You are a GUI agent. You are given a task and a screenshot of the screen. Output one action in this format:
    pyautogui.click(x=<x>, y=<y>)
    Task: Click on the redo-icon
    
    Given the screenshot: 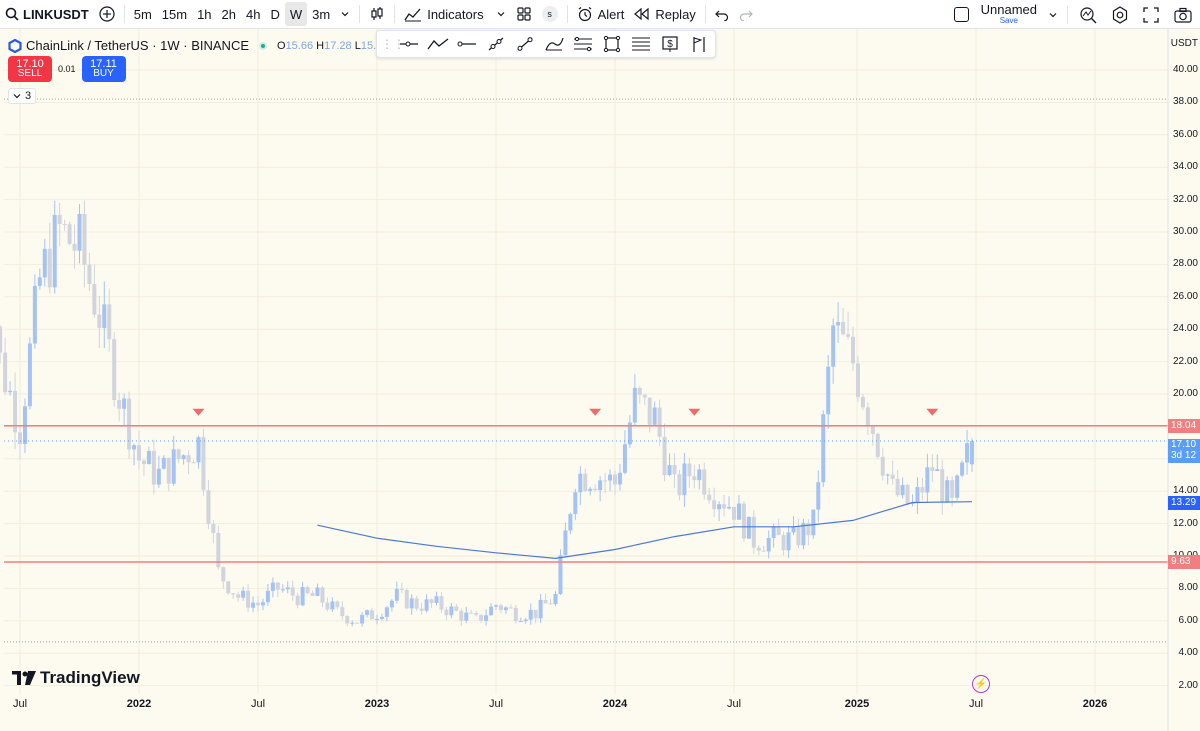 What is the action you would take?
    pyautogui.click(x=746, y=15)
    